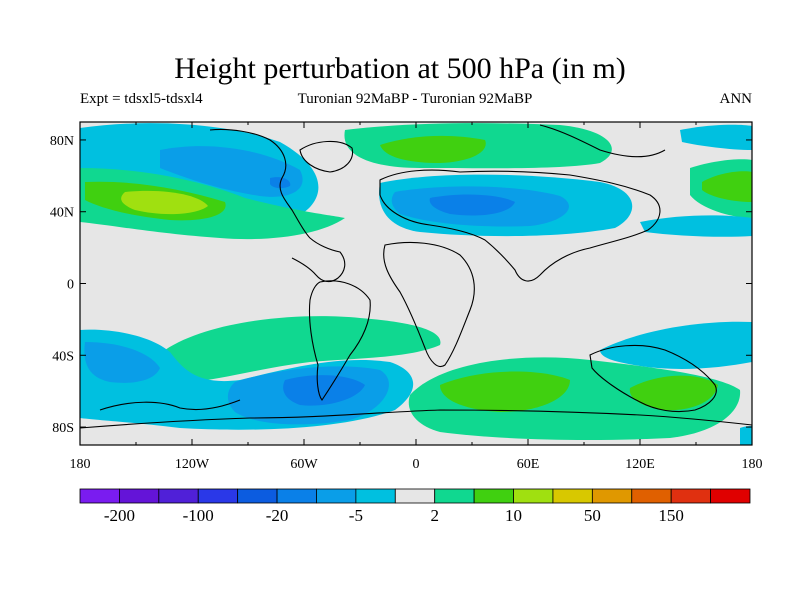 This screenshot has width=800, height=600. I want to click on experiment-label: Expt = tdsxl5-tdsxl4, so click(141, 99).